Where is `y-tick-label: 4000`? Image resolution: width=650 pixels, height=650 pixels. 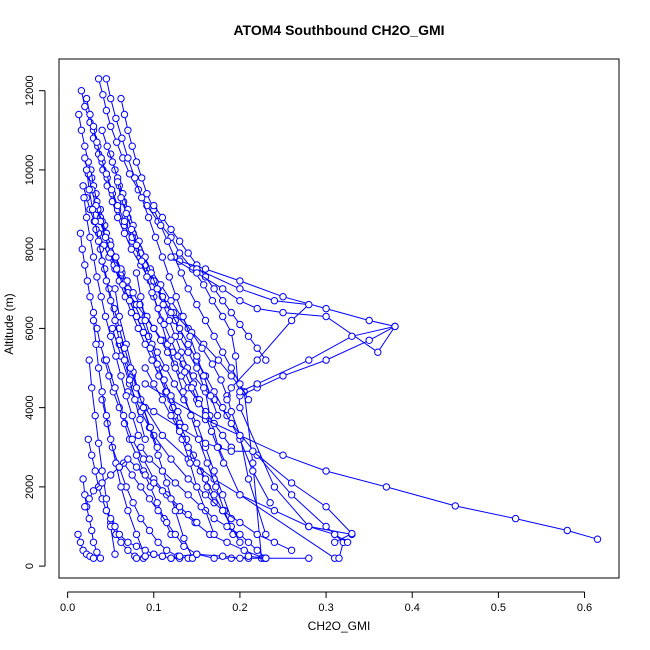
y-tick-label: 4000 is located at coordinates (30, 407).